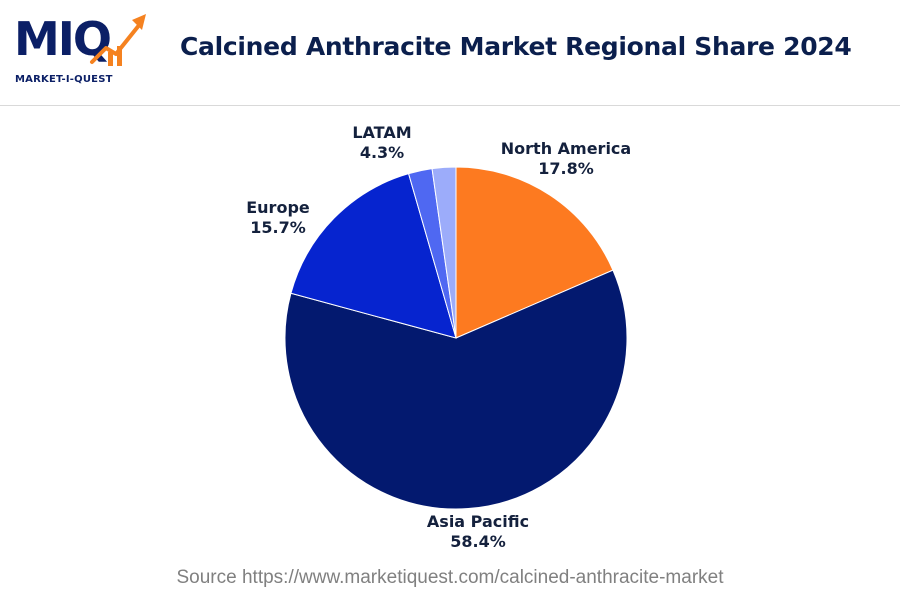  I want to click on slice-name-north-america: North America, so click(566, 148).